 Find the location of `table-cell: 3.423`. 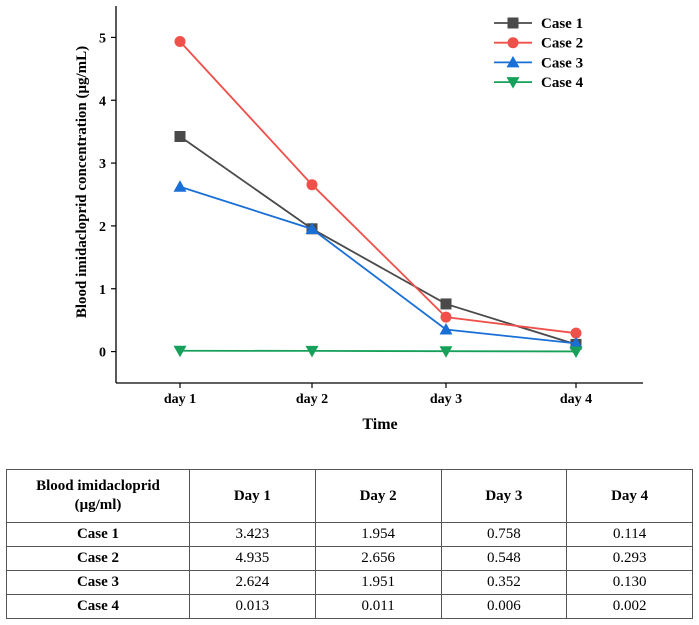

table-cell: 3.423 is located at coordinates (252, 534).